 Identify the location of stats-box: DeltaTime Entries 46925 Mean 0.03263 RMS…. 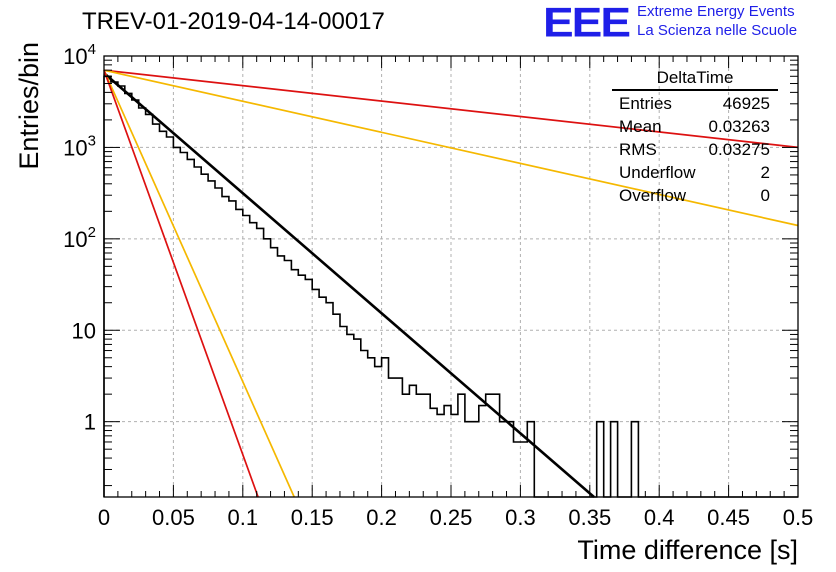
(695, 137).